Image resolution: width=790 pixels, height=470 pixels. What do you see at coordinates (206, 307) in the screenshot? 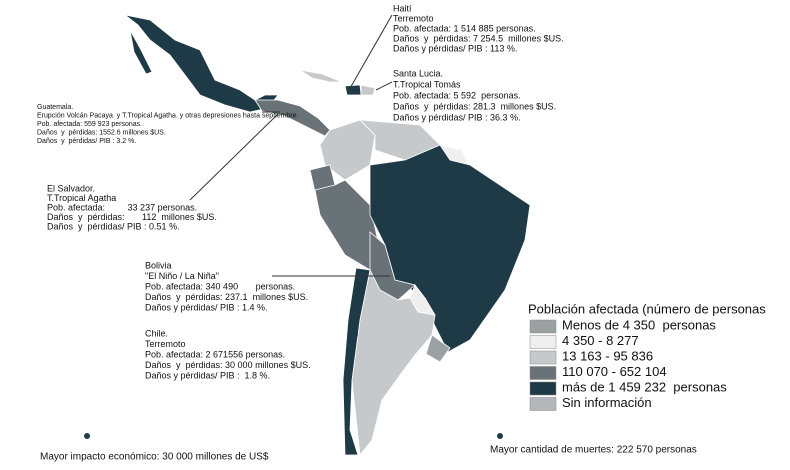
I see `annotation-line: Daños y pérdidas/ PIB : 1.4 %.` at bounding box center [206, 307].